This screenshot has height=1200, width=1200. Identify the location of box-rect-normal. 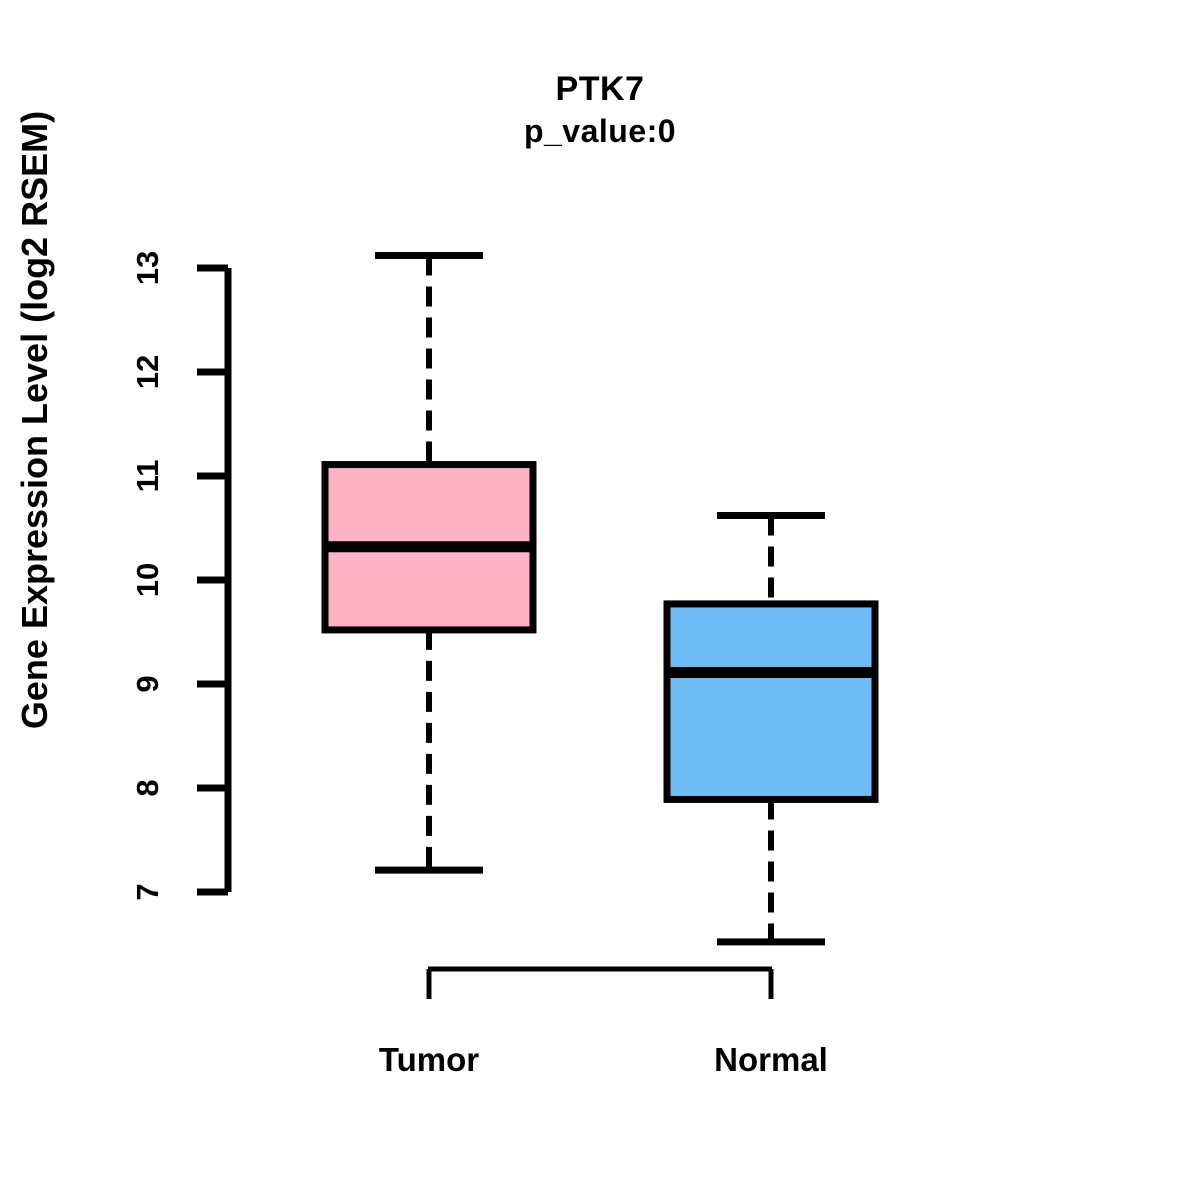
(771, 701).